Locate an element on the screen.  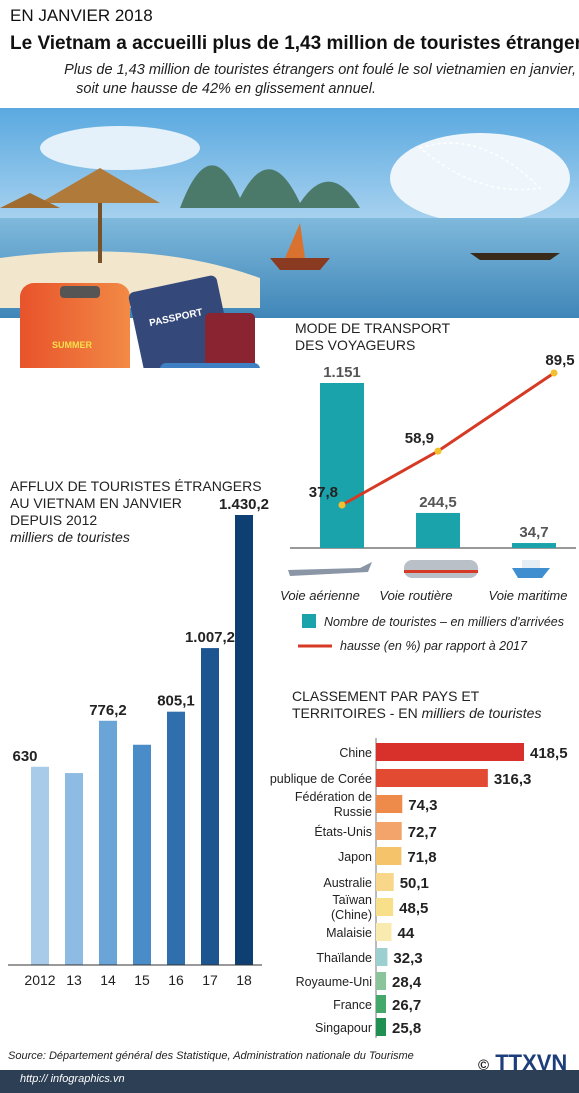
header-date: EN JANVIER 2018 is located at coordinates (81, 15).